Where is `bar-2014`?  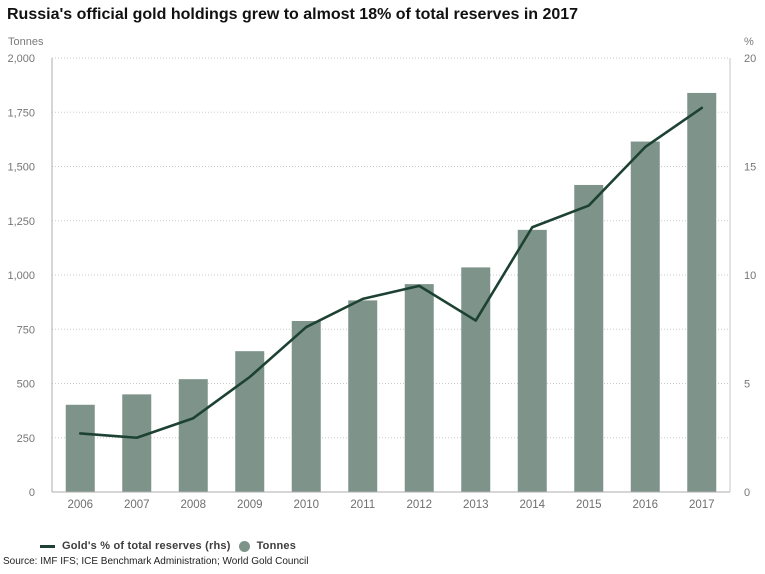 bar-2014 is located at coordinates (532, 360).